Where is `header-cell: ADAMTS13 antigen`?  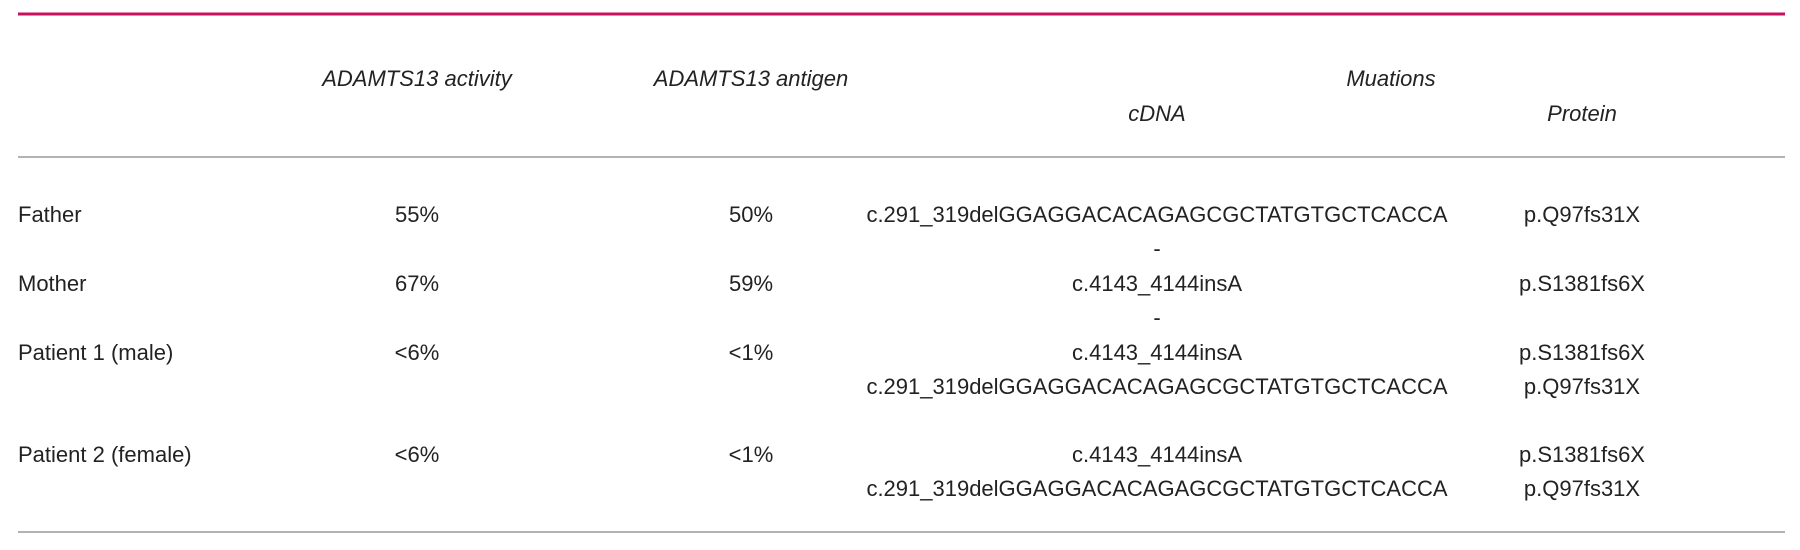
header-cell: ADAMTS13 antigen is located at coordinates (750, 78).